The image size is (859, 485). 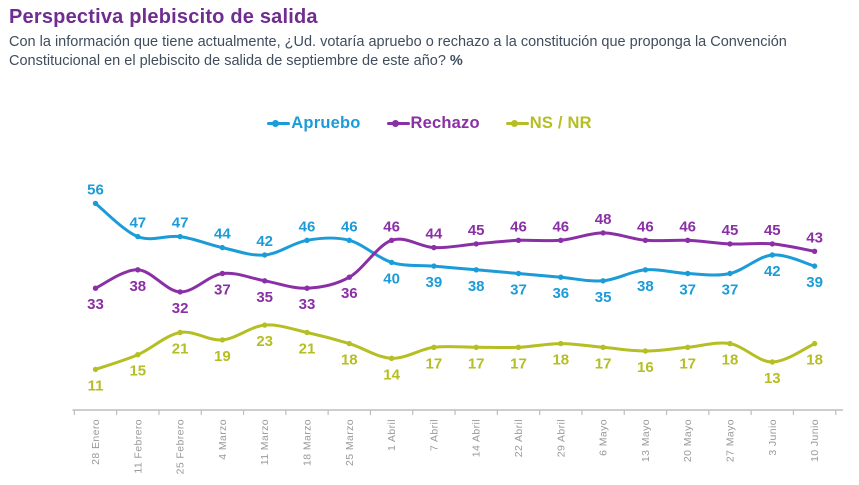 I want to click on survey-question-unit: %, so click(x=456, y=61).